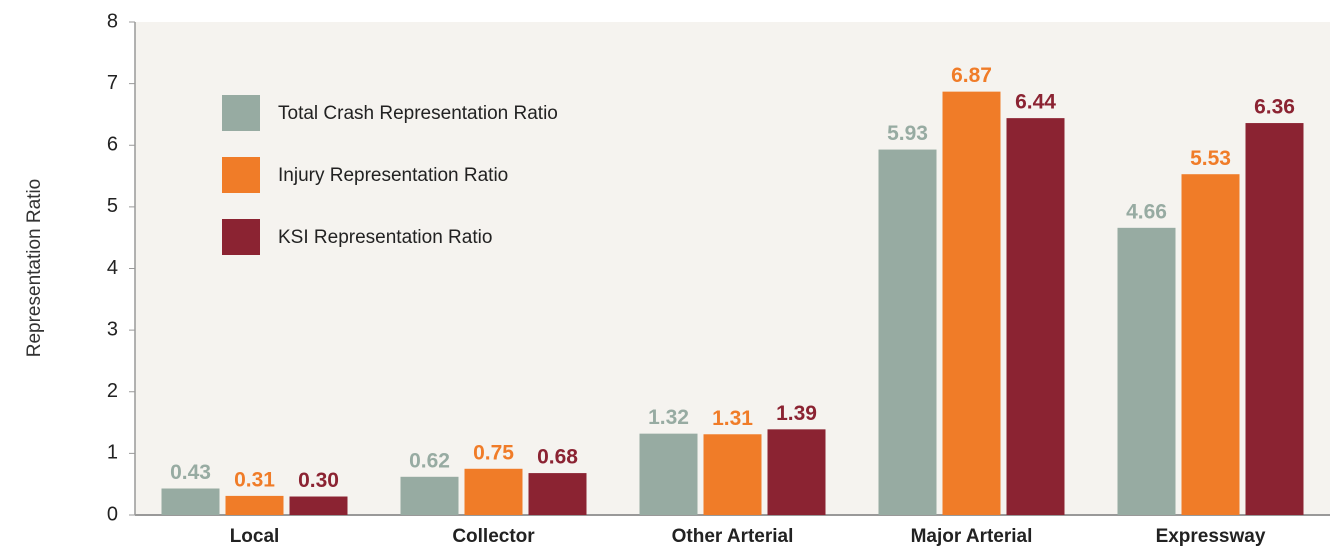  Describe the element at coordinates (112, 391) in the screenshot. I see `y-tick-label: 2` at that location.